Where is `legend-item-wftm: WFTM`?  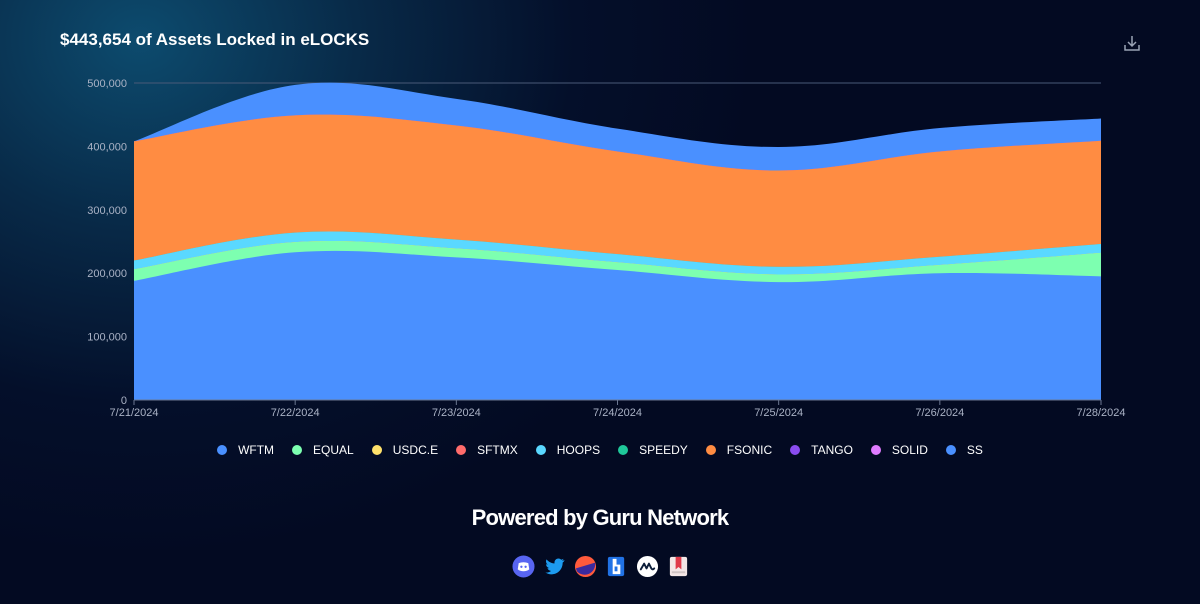 legend-item-wftm: WFTM is located at coordinates (245, 450).